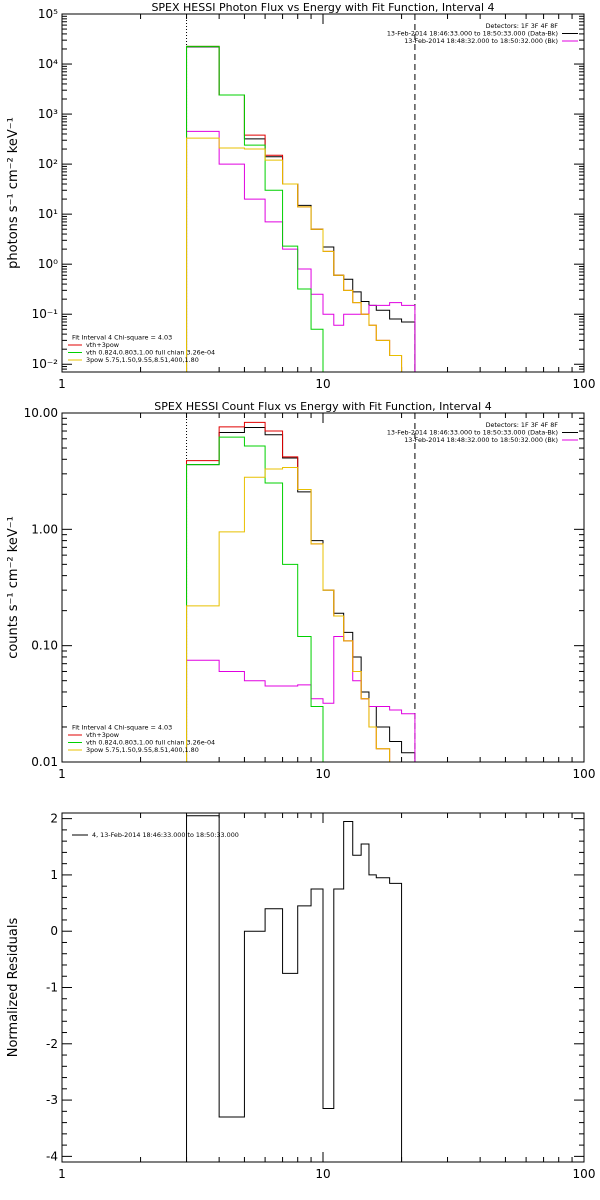 The height and width of the screenshot is (1200, 600). I want to click on y-tick-label: 1.00, so click(44, 529).